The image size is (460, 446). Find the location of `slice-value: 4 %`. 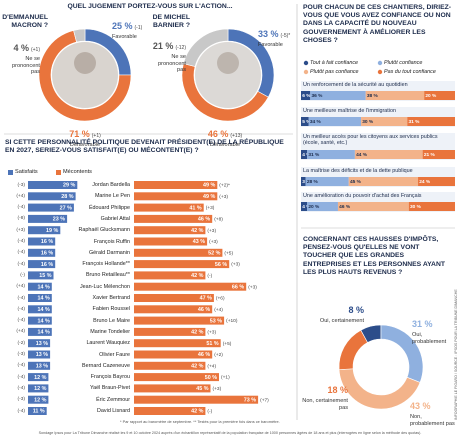

slice-value: 4 % is located at coordinates (21, 48).